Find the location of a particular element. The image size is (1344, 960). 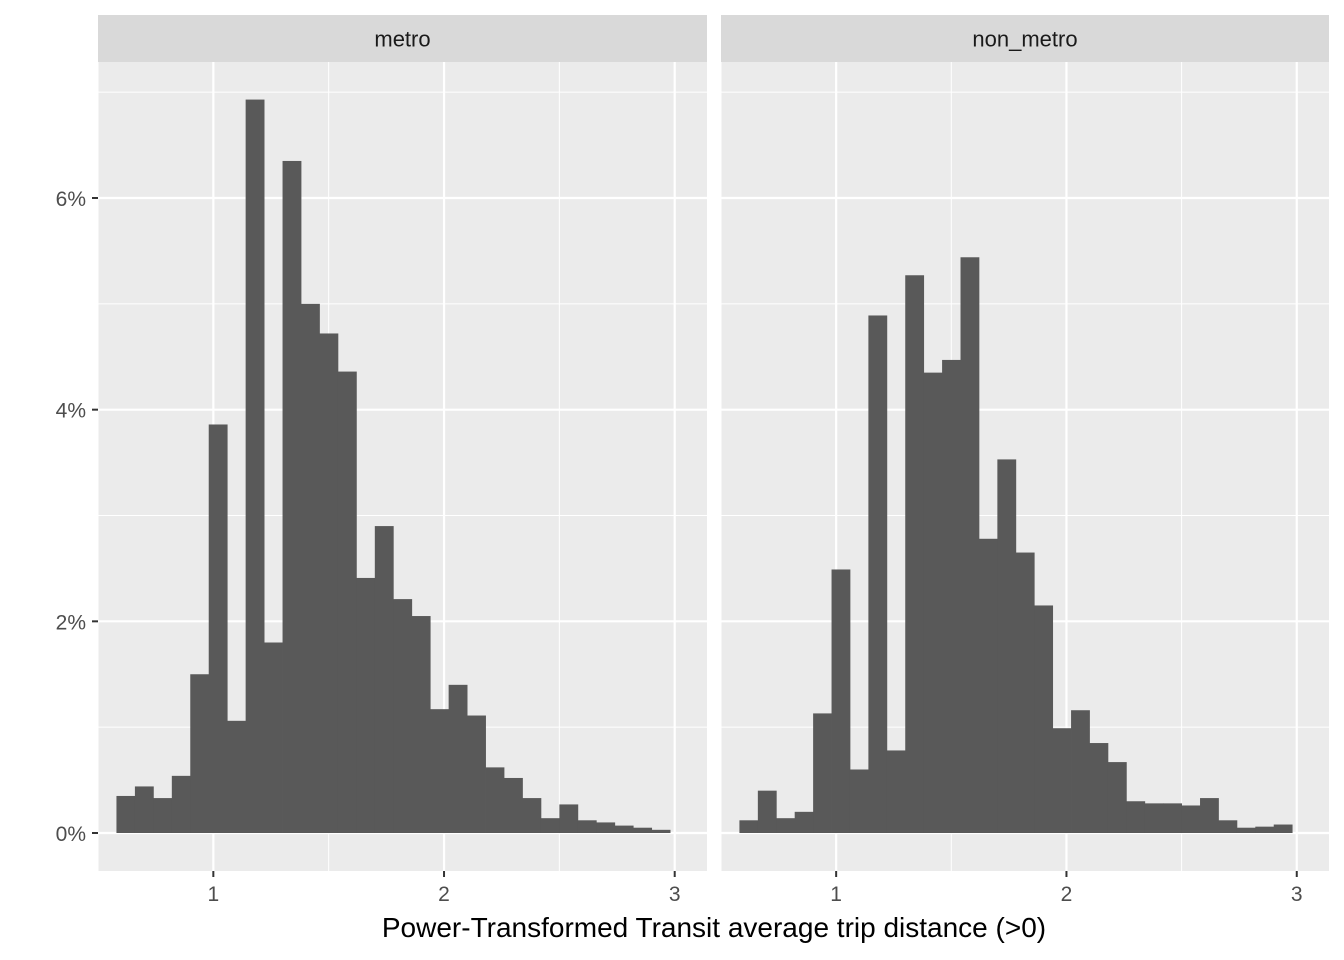

facet-strip-non_metro is located at coordinates (1025, 38).